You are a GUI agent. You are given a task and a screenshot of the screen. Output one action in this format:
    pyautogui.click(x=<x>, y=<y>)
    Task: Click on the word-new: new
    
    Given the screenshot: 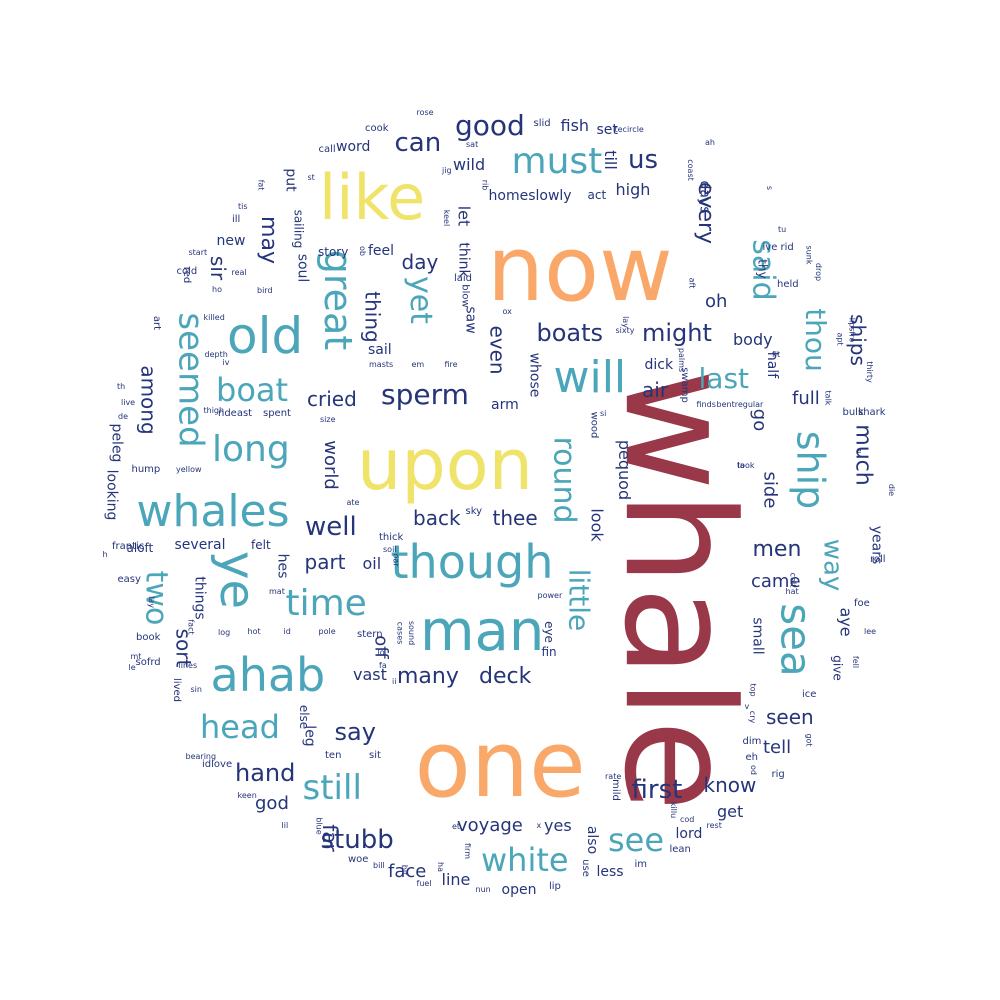 What is the action you would take?
    pyautogui.click(x=231, y=241)
    